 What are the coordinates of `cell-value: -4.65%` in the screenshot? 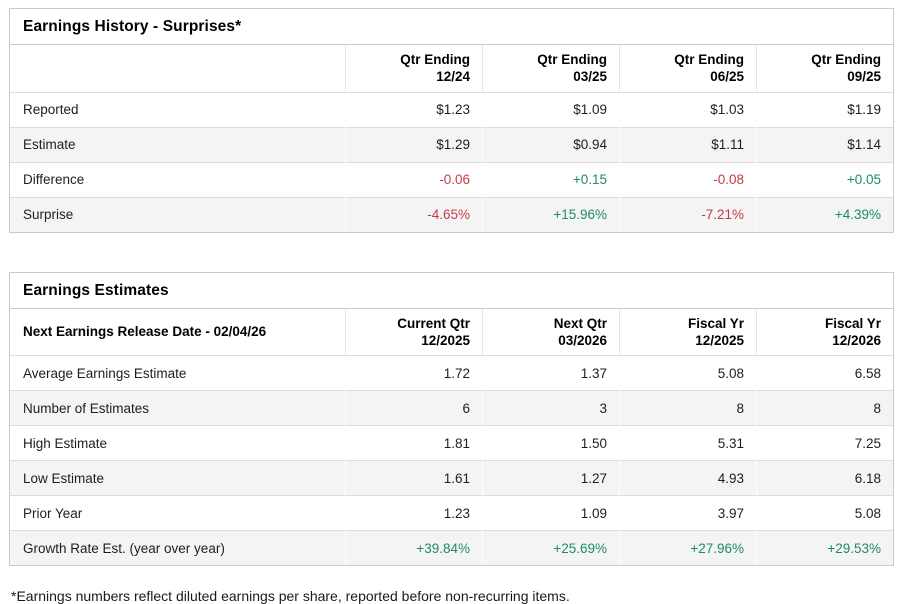 It's located at (414, 214).